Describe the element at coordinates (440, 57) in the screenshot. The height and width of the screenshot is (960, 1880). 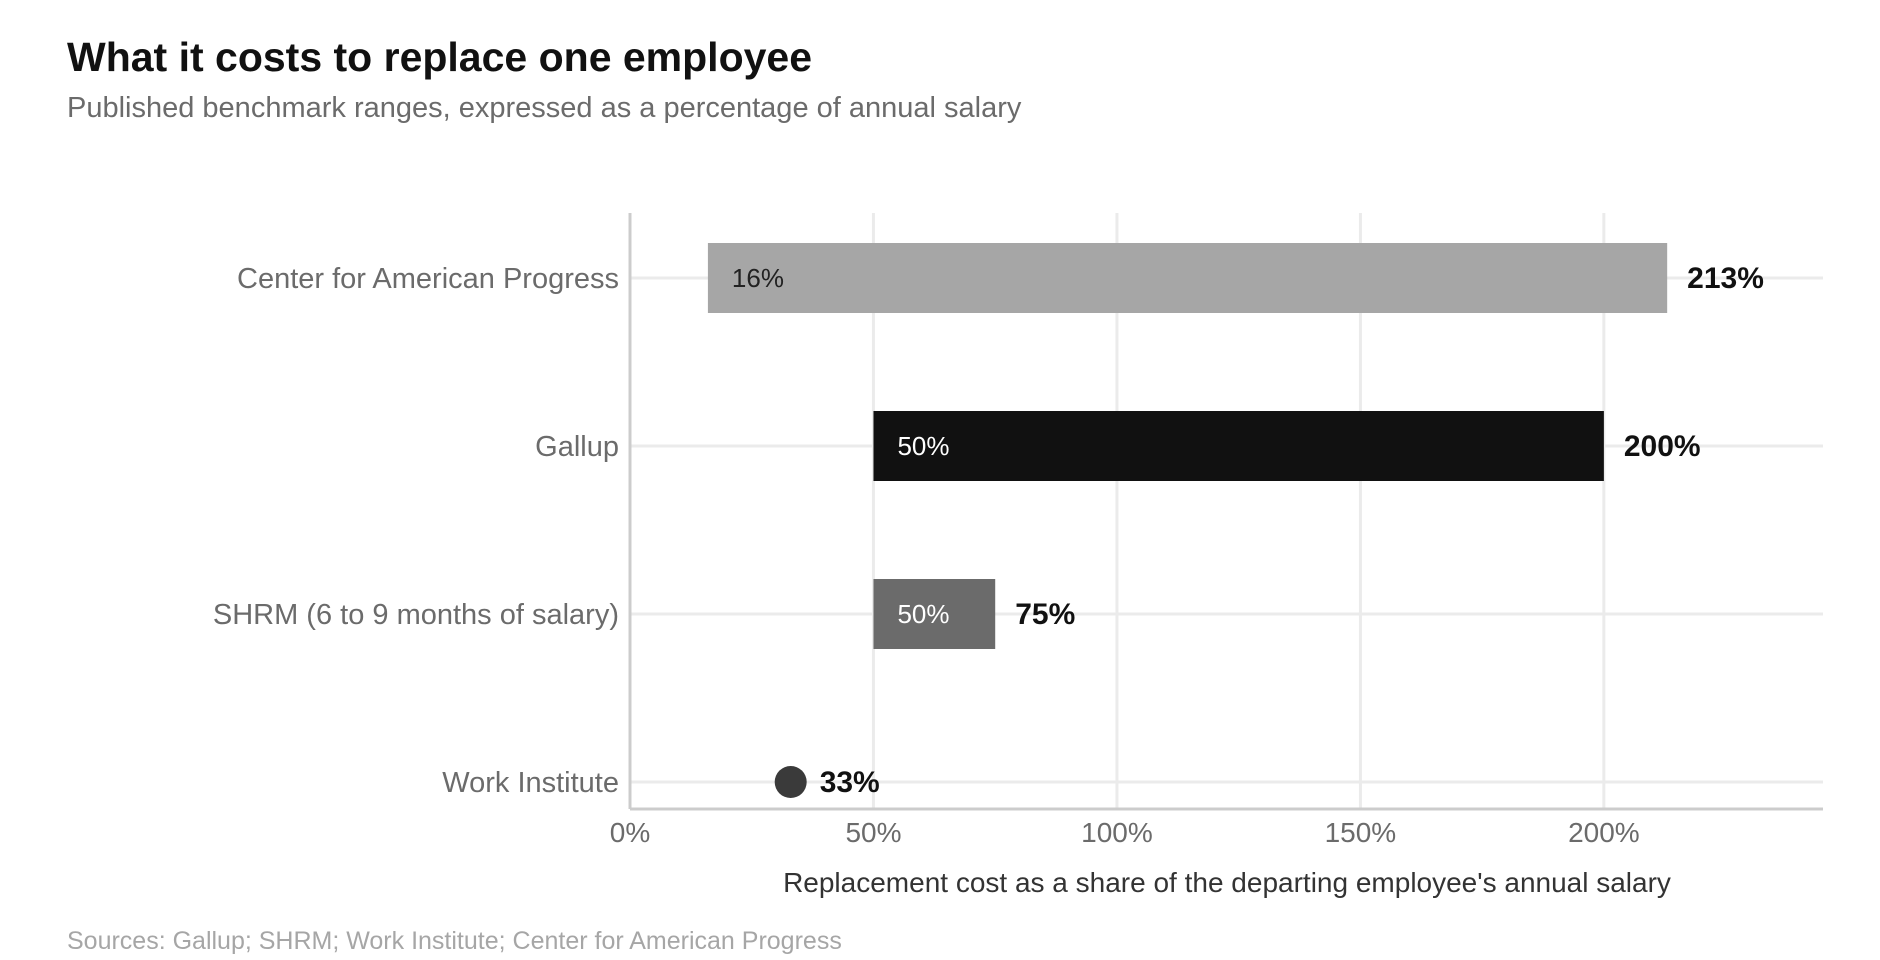
I see `chart-title: What it costs to replace one employee` at that location.